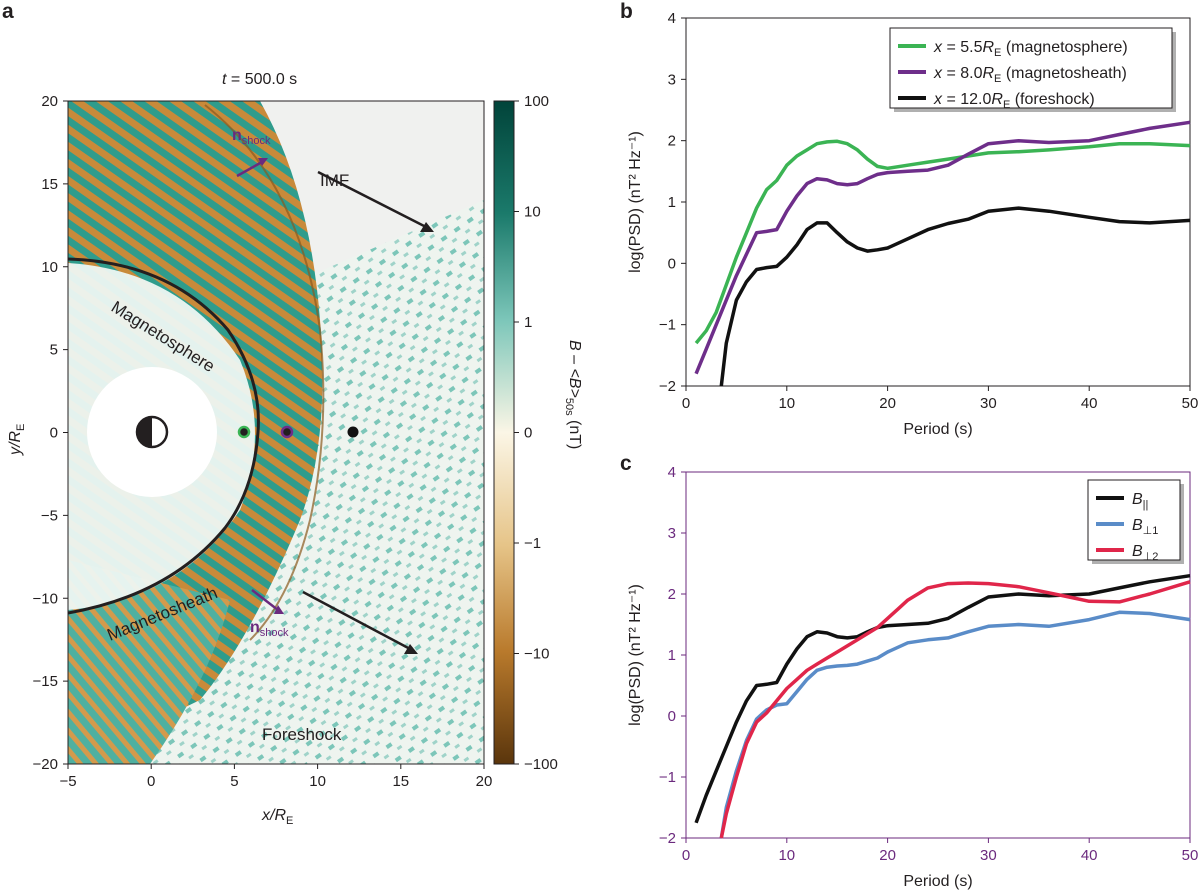  I want to click on panel-a-yticks: 20 15 10 5 0 −5 −10 −15 −20, so click(50, 433).